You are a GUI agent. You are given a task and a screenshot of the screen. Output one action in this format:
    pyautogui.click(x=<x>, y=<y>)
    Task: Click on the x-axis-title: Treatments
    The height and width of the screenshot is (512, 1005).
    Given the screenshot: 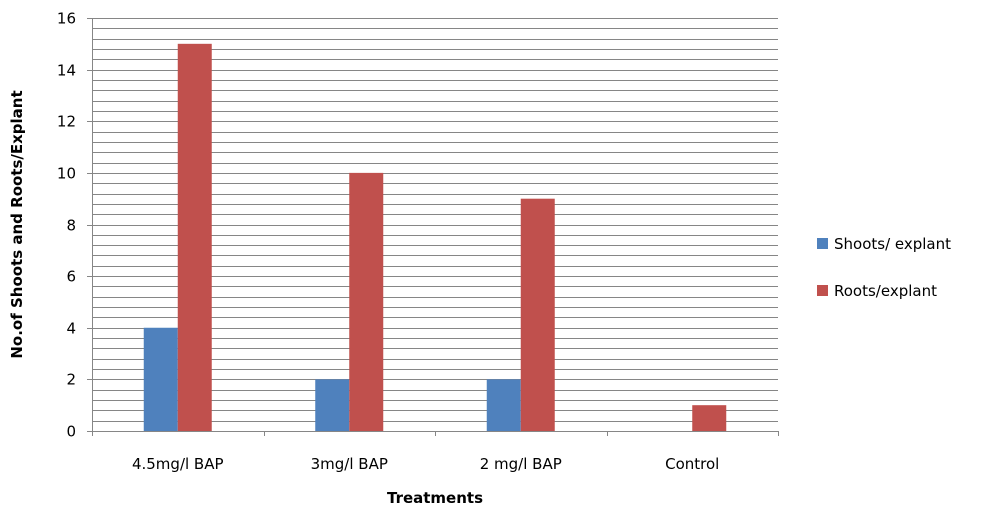 What is the action you would take?
    pyautogui.click(x=435, y=498)
    